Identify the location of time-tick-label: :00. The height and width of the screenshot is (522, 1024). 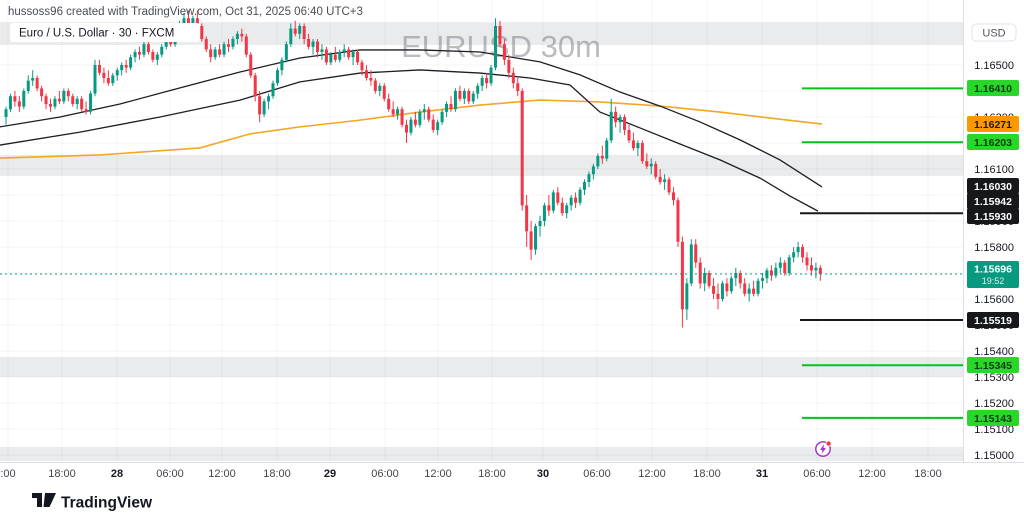
(7, 474).